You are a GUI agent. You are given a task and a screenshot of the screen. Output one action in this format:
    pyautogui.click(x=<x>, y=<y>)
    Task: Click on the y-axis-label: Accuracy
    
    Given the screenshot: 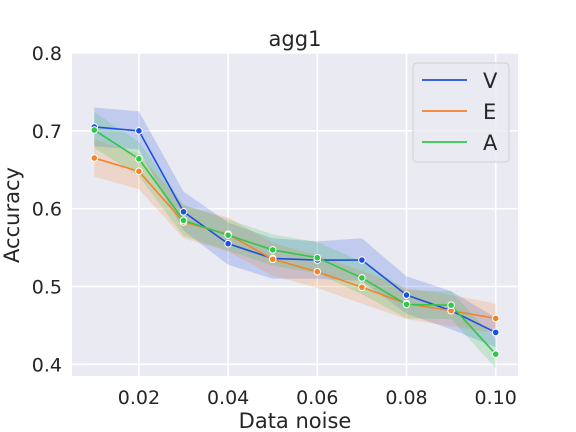 What is the action you would take?
    pyautogui.click(x=12, y=215)
    